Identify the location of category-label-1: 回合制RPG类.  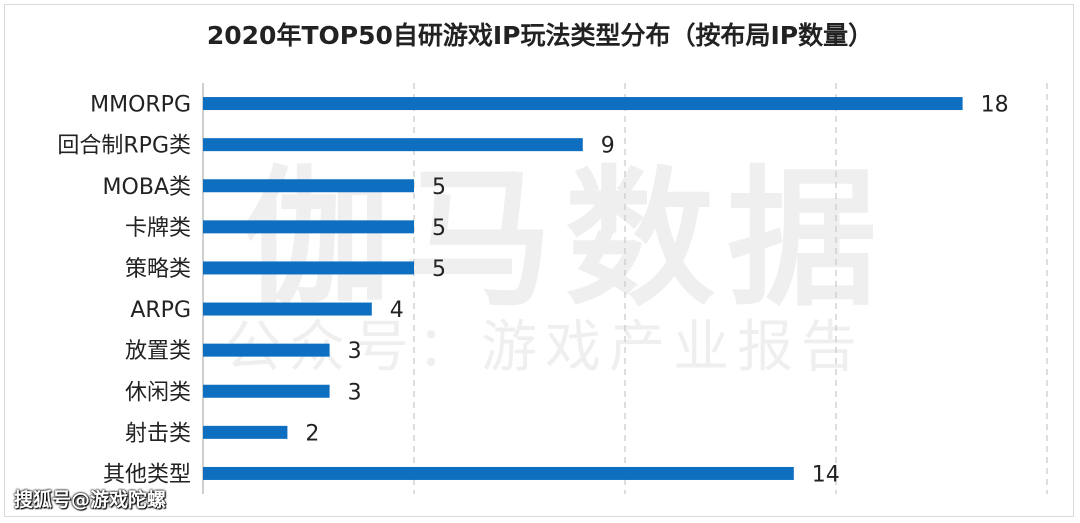
(124, 146).